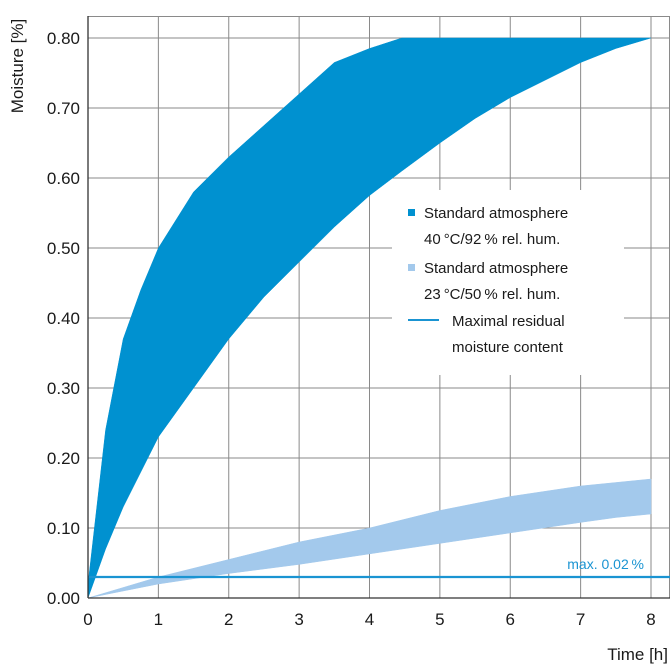 Image resolution: width=670 pixels, height=668 pixels. I want to click on x-tick-label: 0, so click(87, 619).